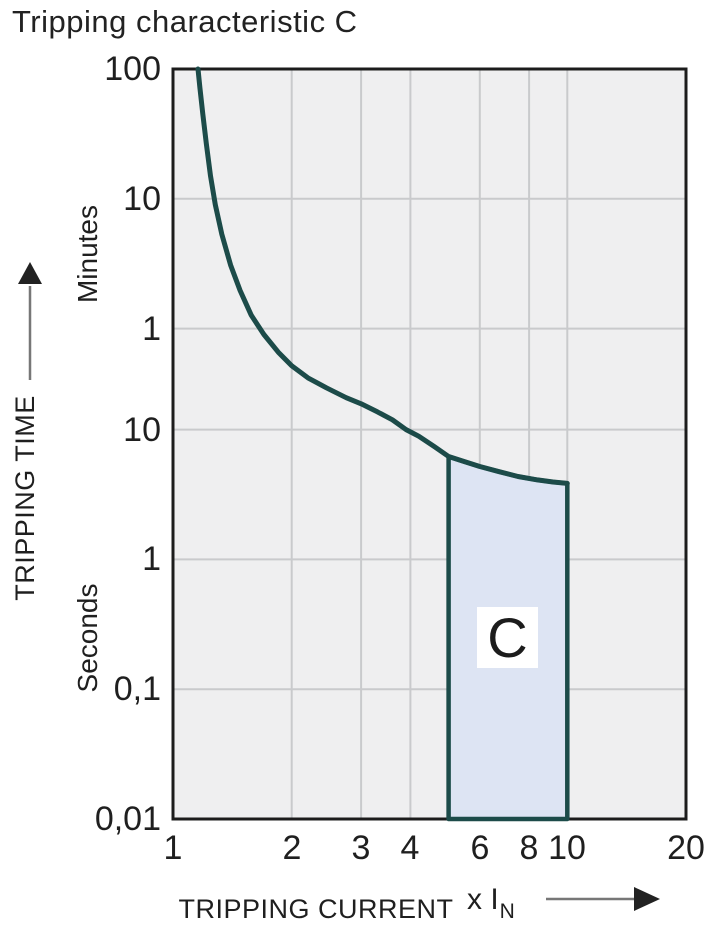 This screenshot has height=928, width=720. I want to click on x-tick-label: 1, so click(173, 848).